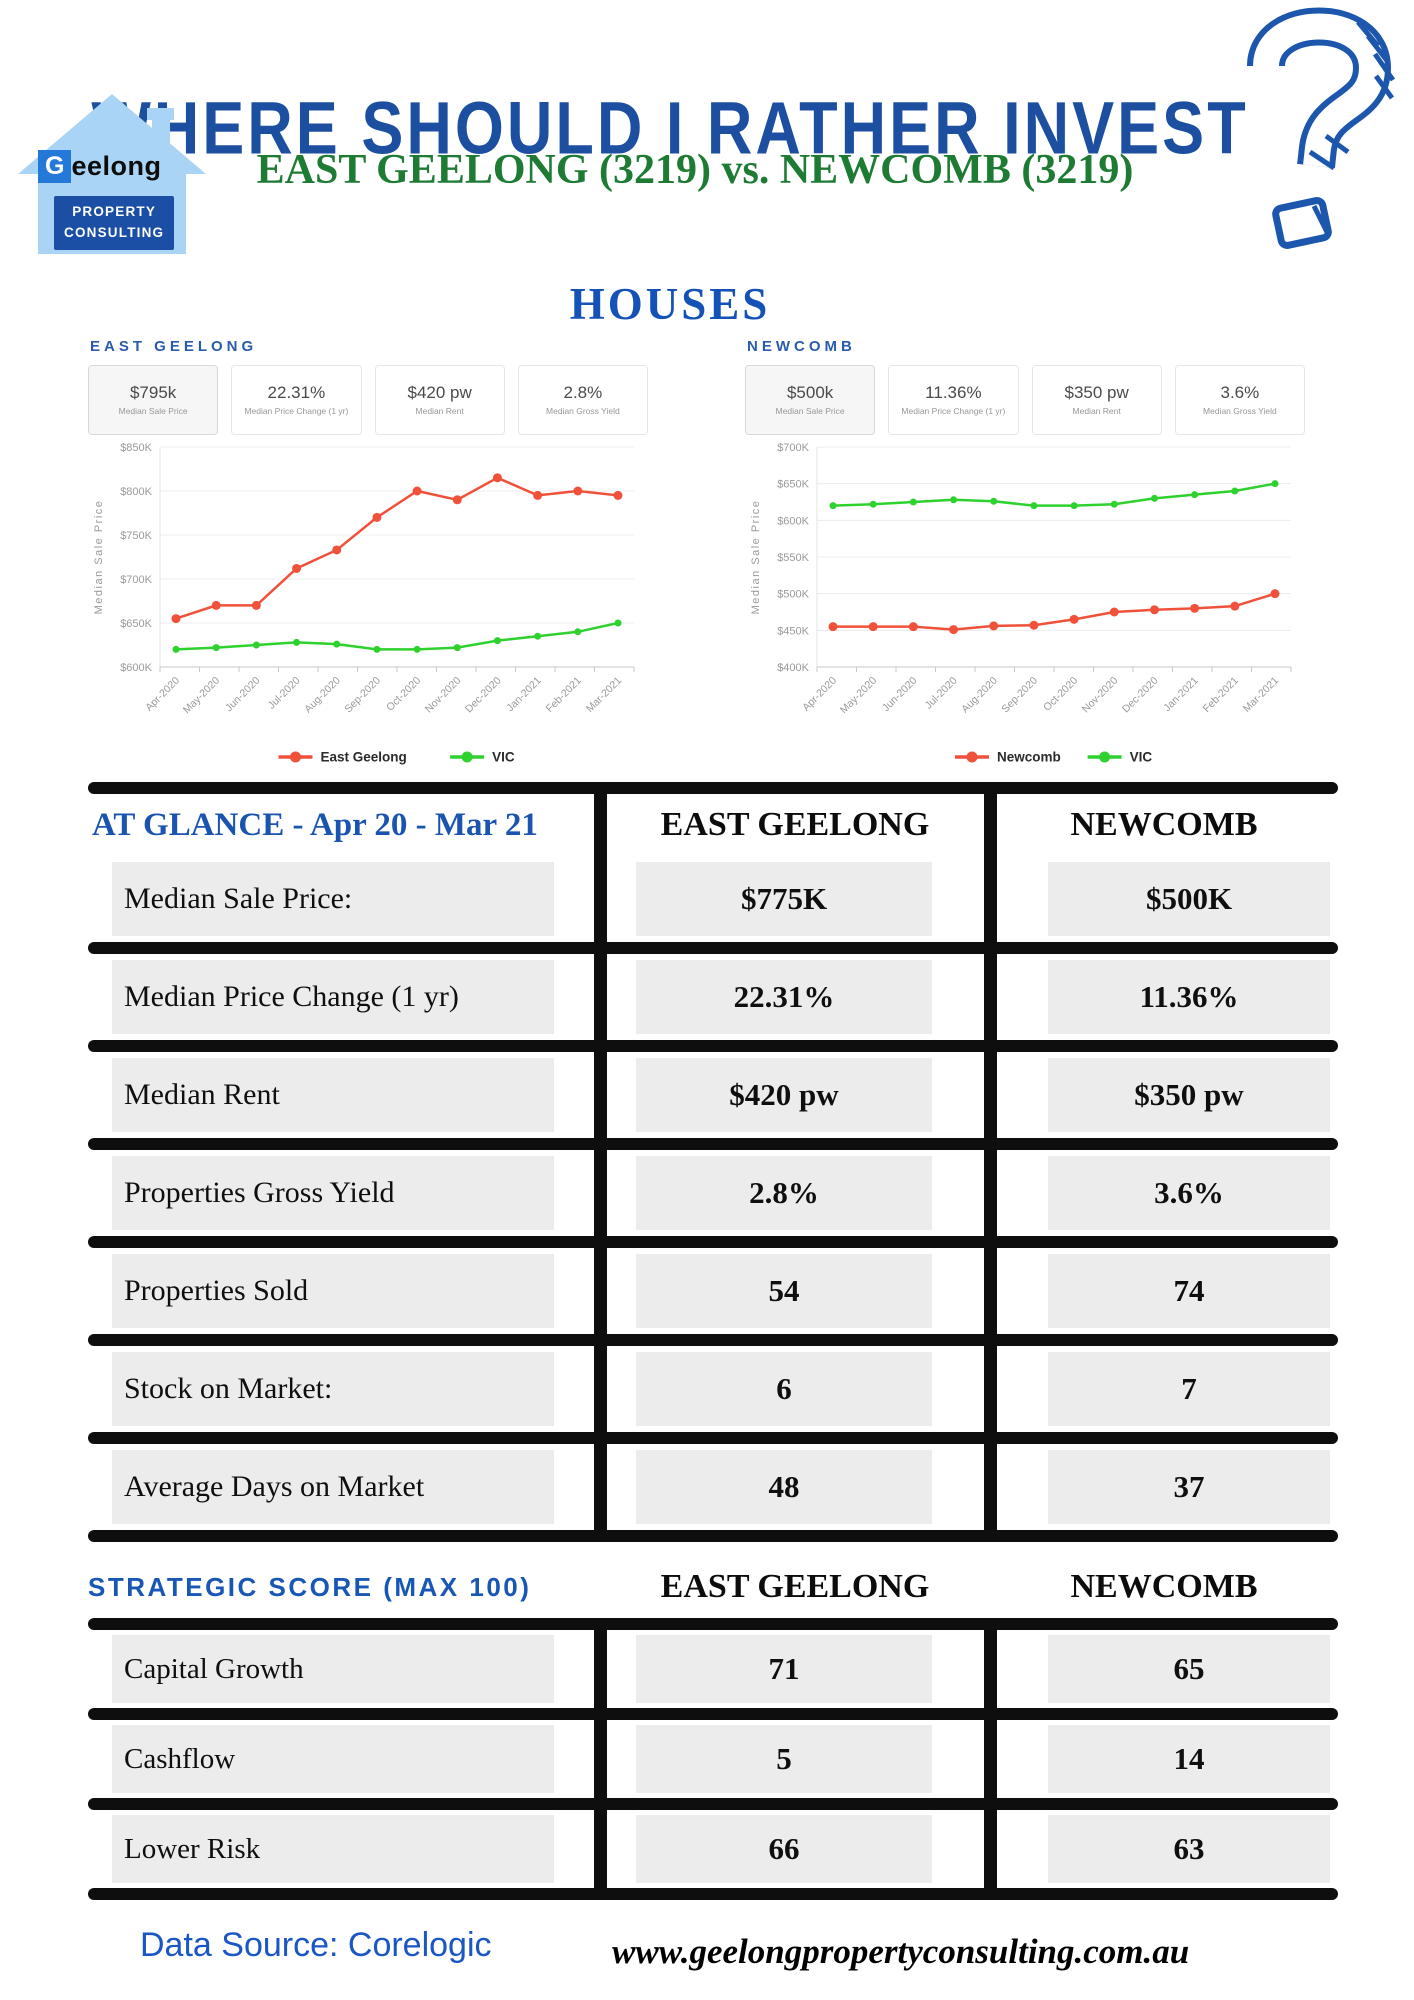 Image resolution: width=1414 pixels, height=2000 pixels. What do you see at coordinates (55, 166) in the screenshot?
I see `logo-g: G` at bounding box center [55, 166].